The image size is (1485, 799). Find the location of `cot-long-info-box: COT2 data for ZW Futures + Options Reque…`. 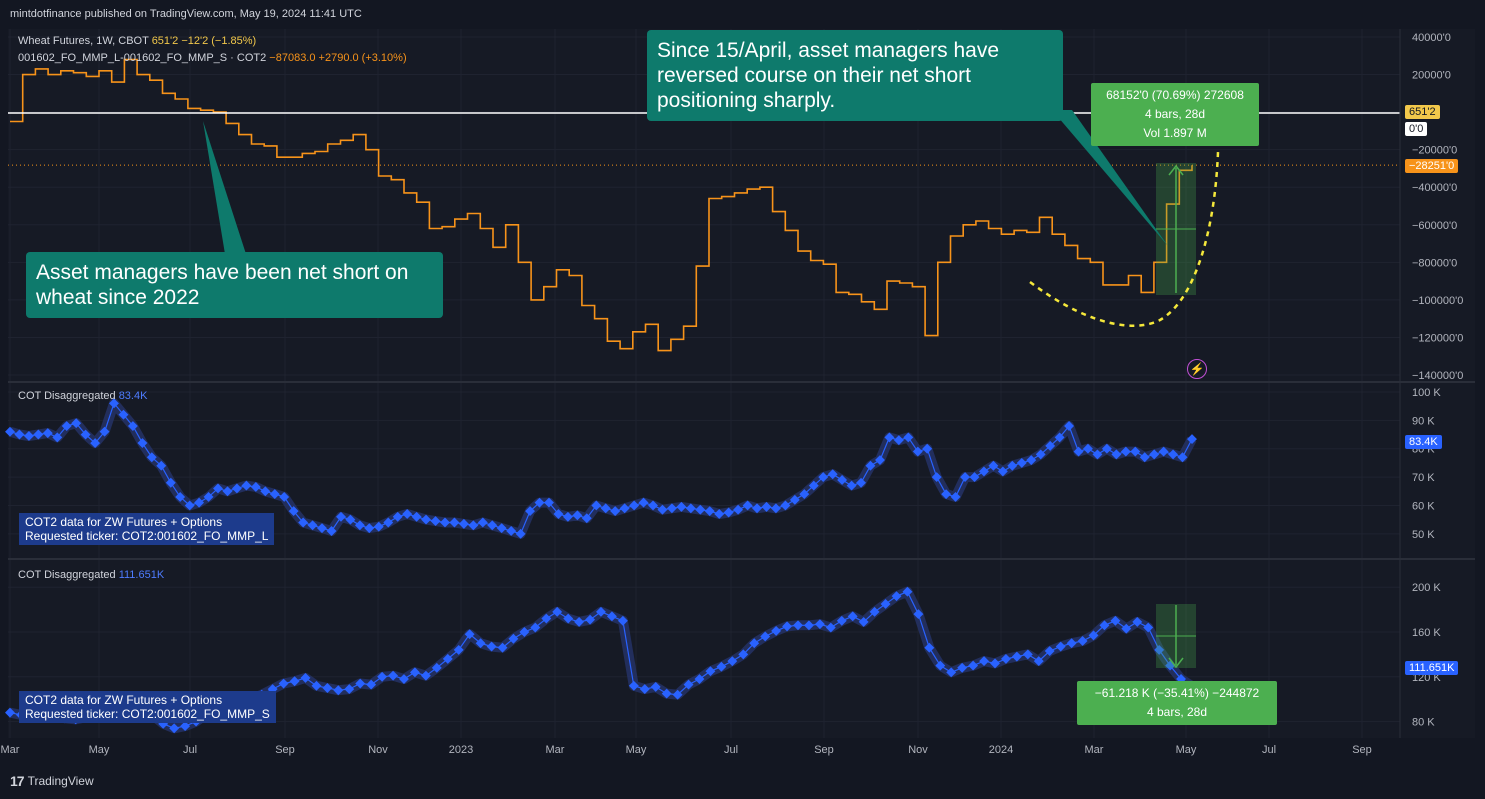

cot-long-info-box: COT2 data for ZW Futures + Options Reque… is located at coordinates (147, 529).